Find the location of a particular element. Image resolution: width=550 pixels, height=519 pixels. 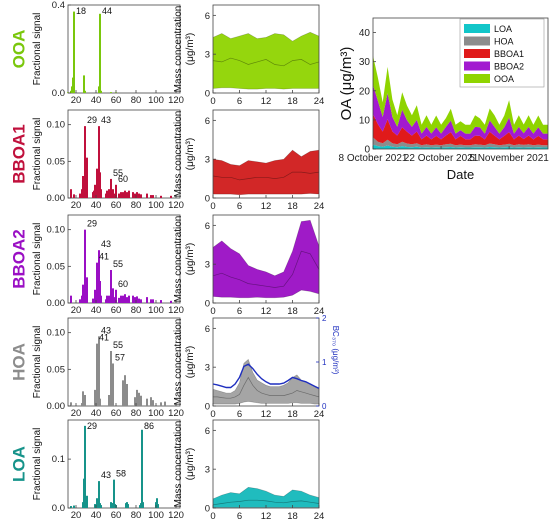

y-tick-label: 0.4 is located at coordinates (58, 5).